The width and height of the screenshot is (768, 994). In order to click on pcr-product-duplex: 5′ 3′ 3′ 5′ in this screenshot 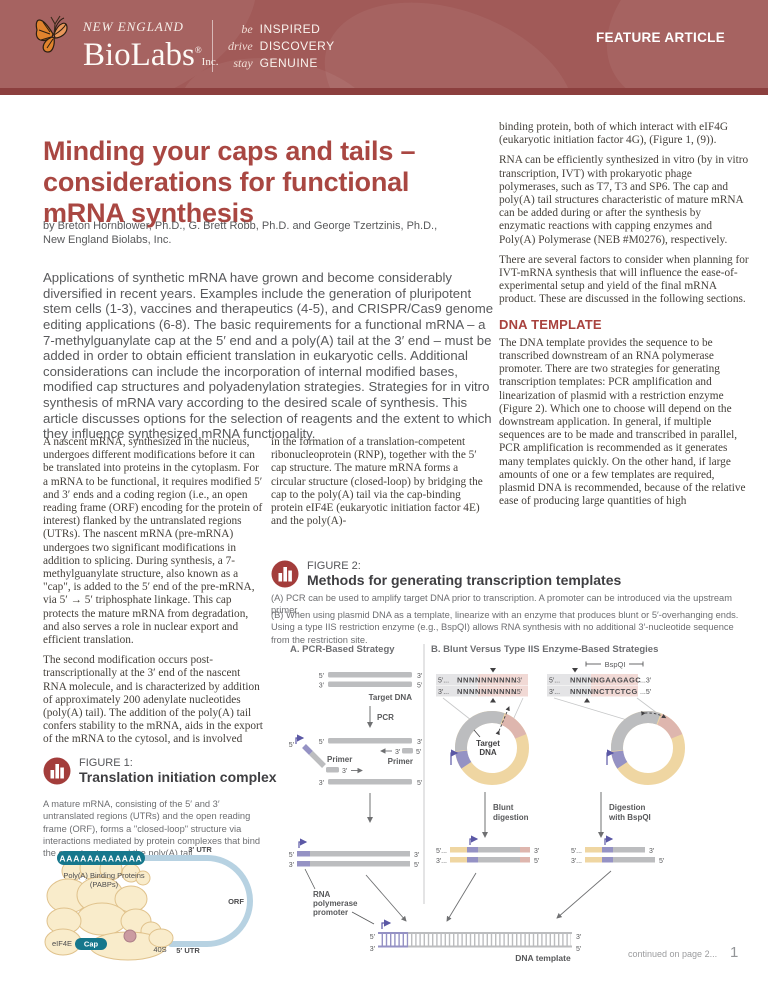, I will do `click(354, 853)`.